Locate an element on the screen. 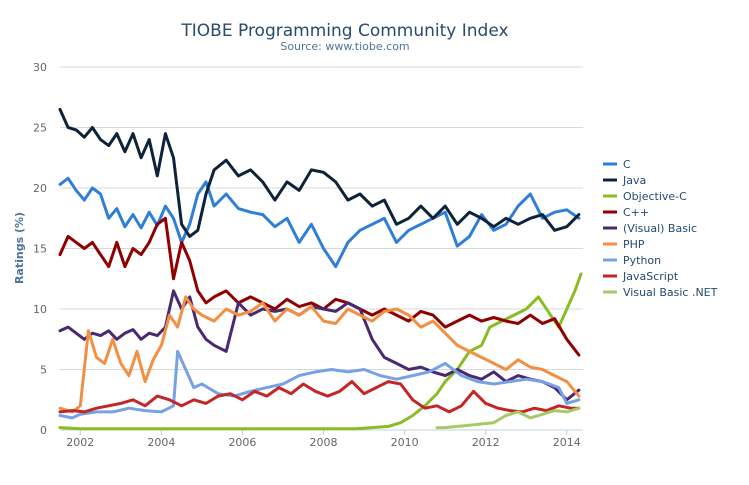 This screenshot has height=485, width=749. legend-item-visual-basic-net: Visual Basic .NET is located at coordinates (670, 292).